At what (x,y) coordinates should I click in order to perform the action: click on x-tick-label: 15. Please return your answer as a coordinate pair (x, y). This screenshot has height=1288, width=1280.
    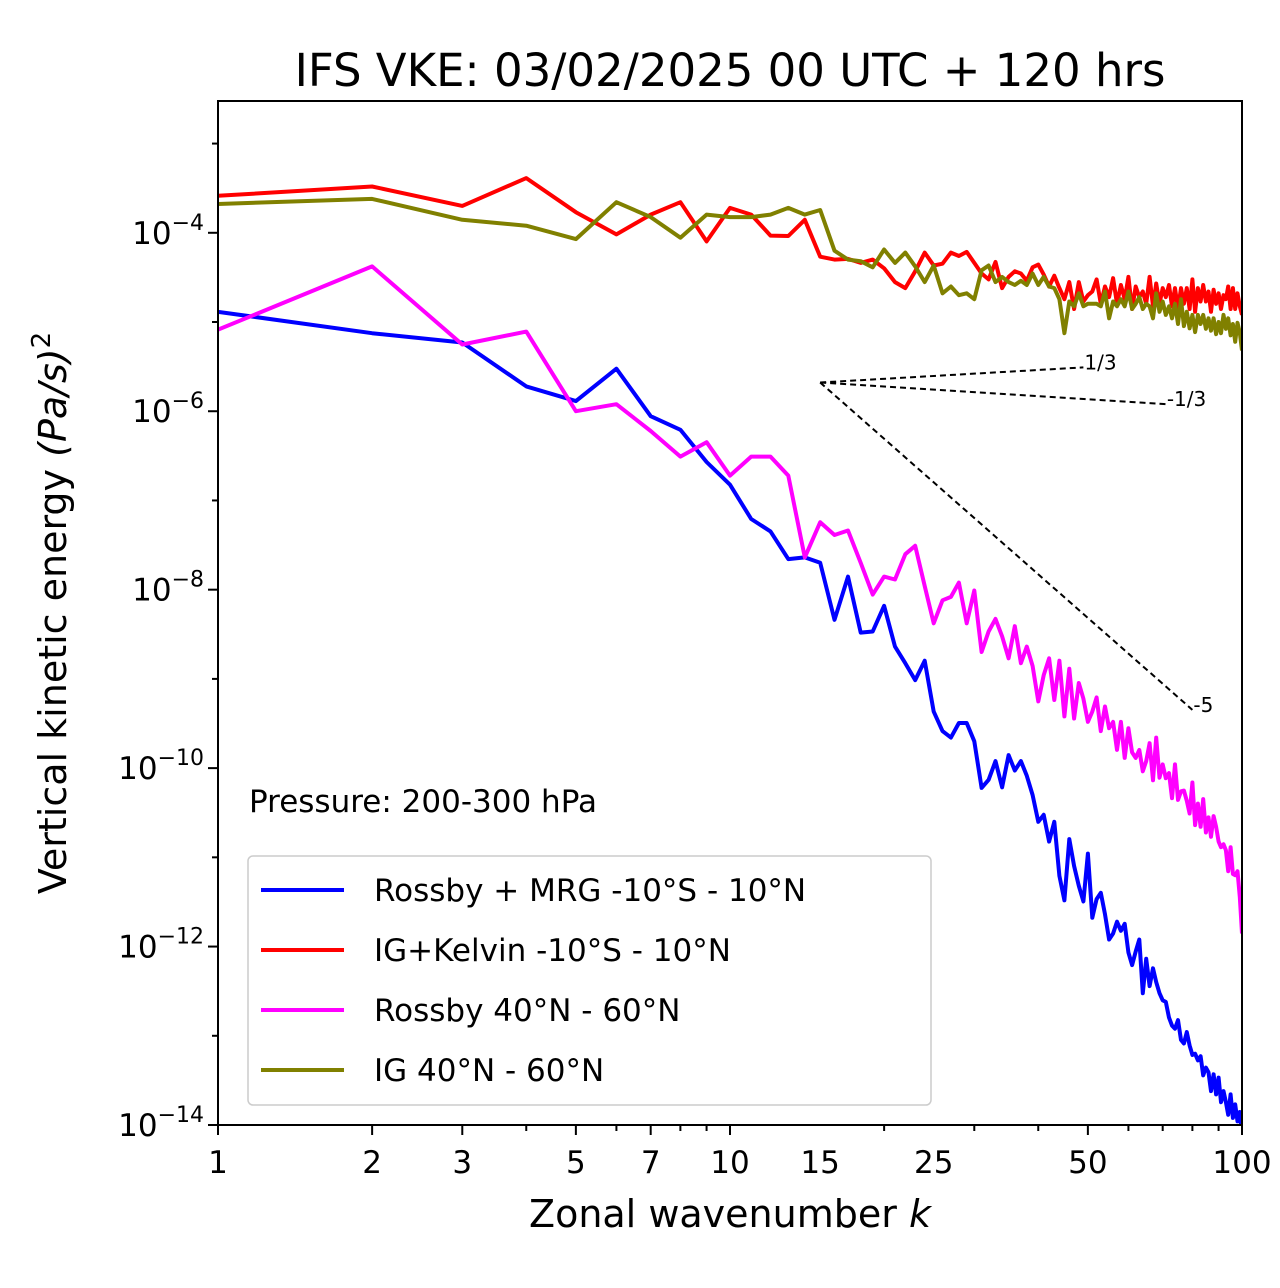
    Looking at the image, I should click on (819, 1163).